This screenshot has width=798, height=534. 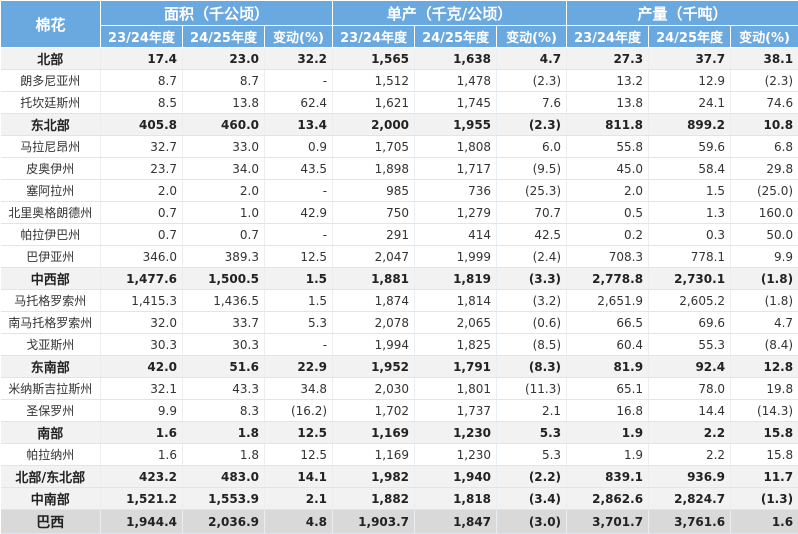 I want to click on yield-2324-cell: 985, so click(x=374, y=191).